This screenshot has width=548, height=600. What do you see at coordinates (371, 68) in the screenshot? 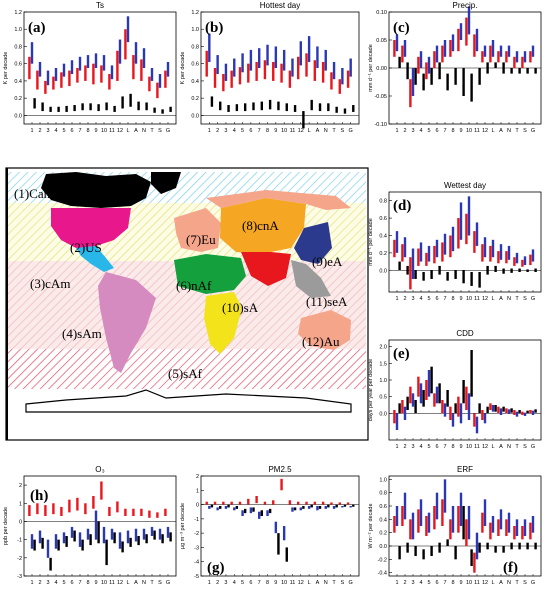
I see `y-axis-label: mm d⁻¹ per decade` at bounding box center [371, 68].